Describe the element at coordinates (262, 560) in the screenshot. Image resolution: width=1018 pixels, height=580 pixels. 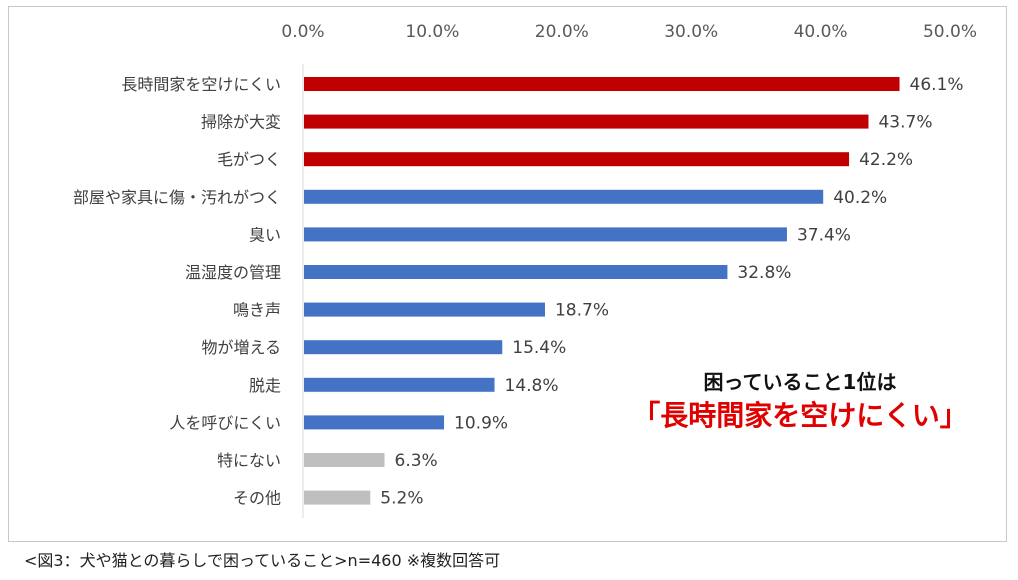
I see `figure-caption: <図3：犬や猫との暮らしで困っていること>n=460 ※複数回答可` at that location.